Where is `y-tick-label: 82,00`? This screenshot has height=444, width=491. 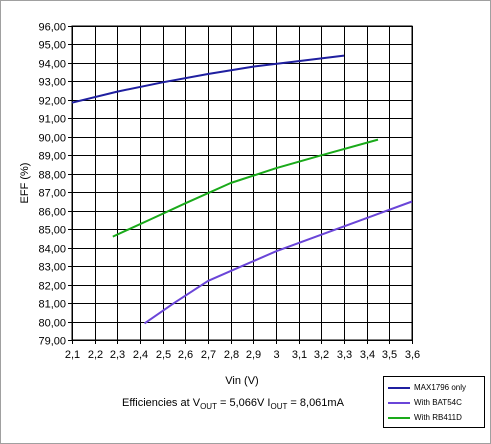
y-tick-label: 82,00 is located at coordinates (52, 287).